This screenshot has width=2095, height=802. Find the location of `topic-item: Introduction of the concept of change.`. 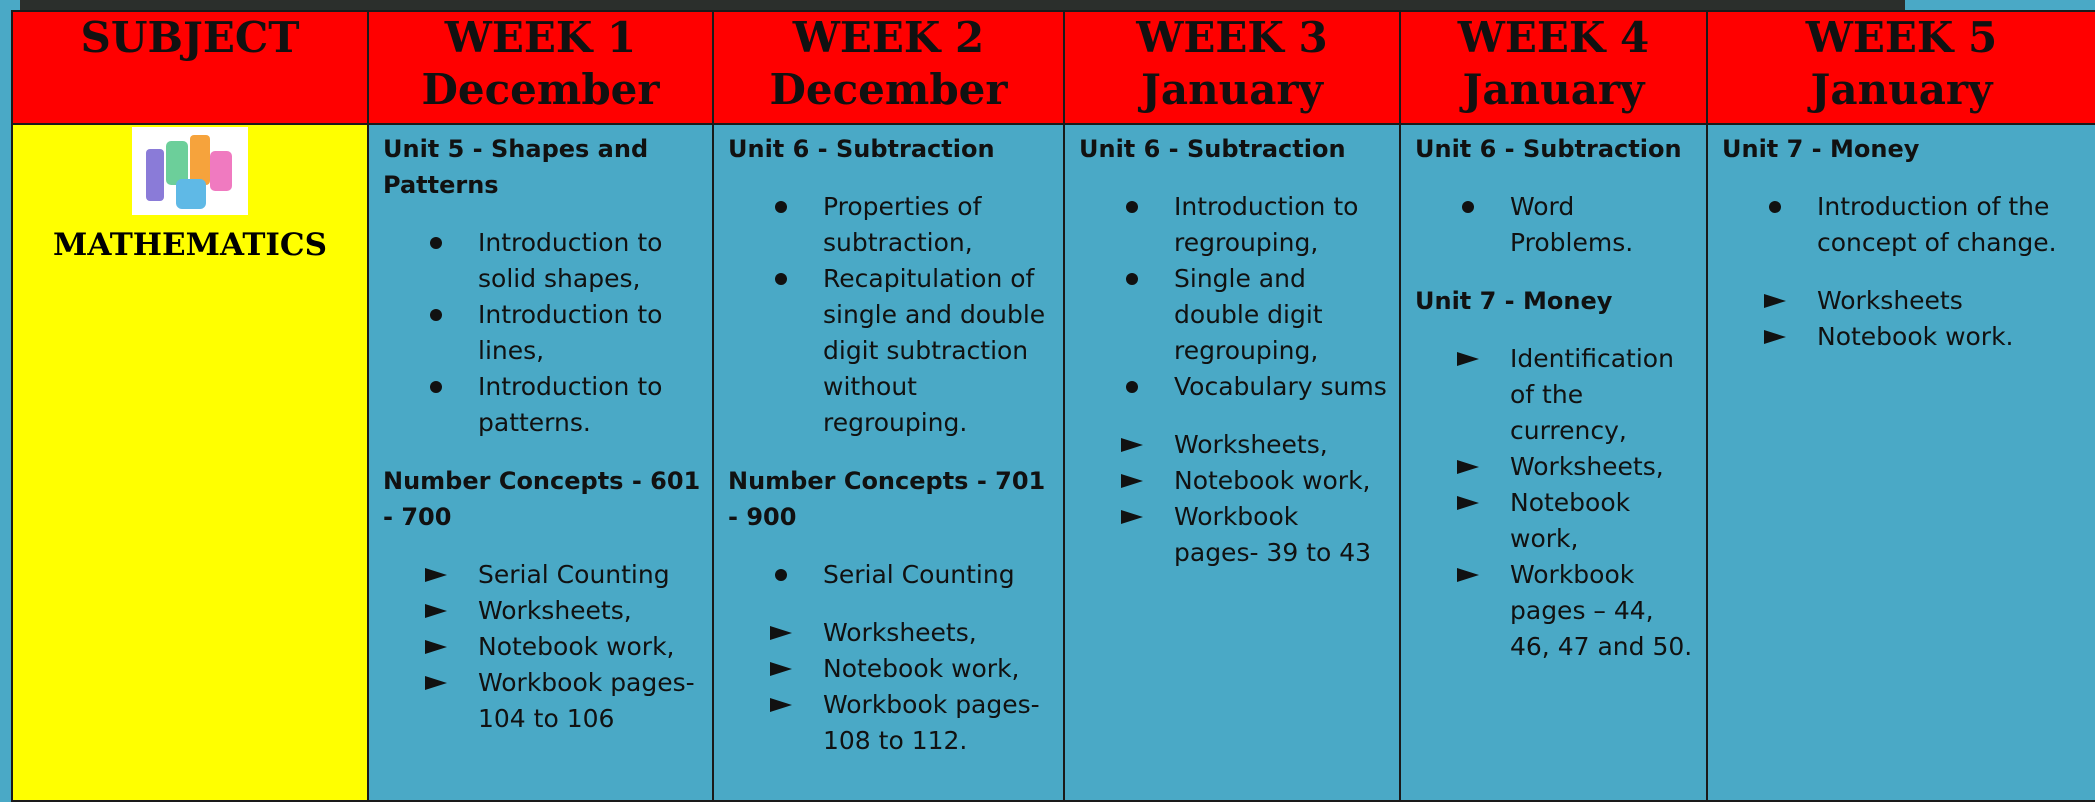

topic-item: Introduction of the concept of change. is located at coordinates (1927, 225).